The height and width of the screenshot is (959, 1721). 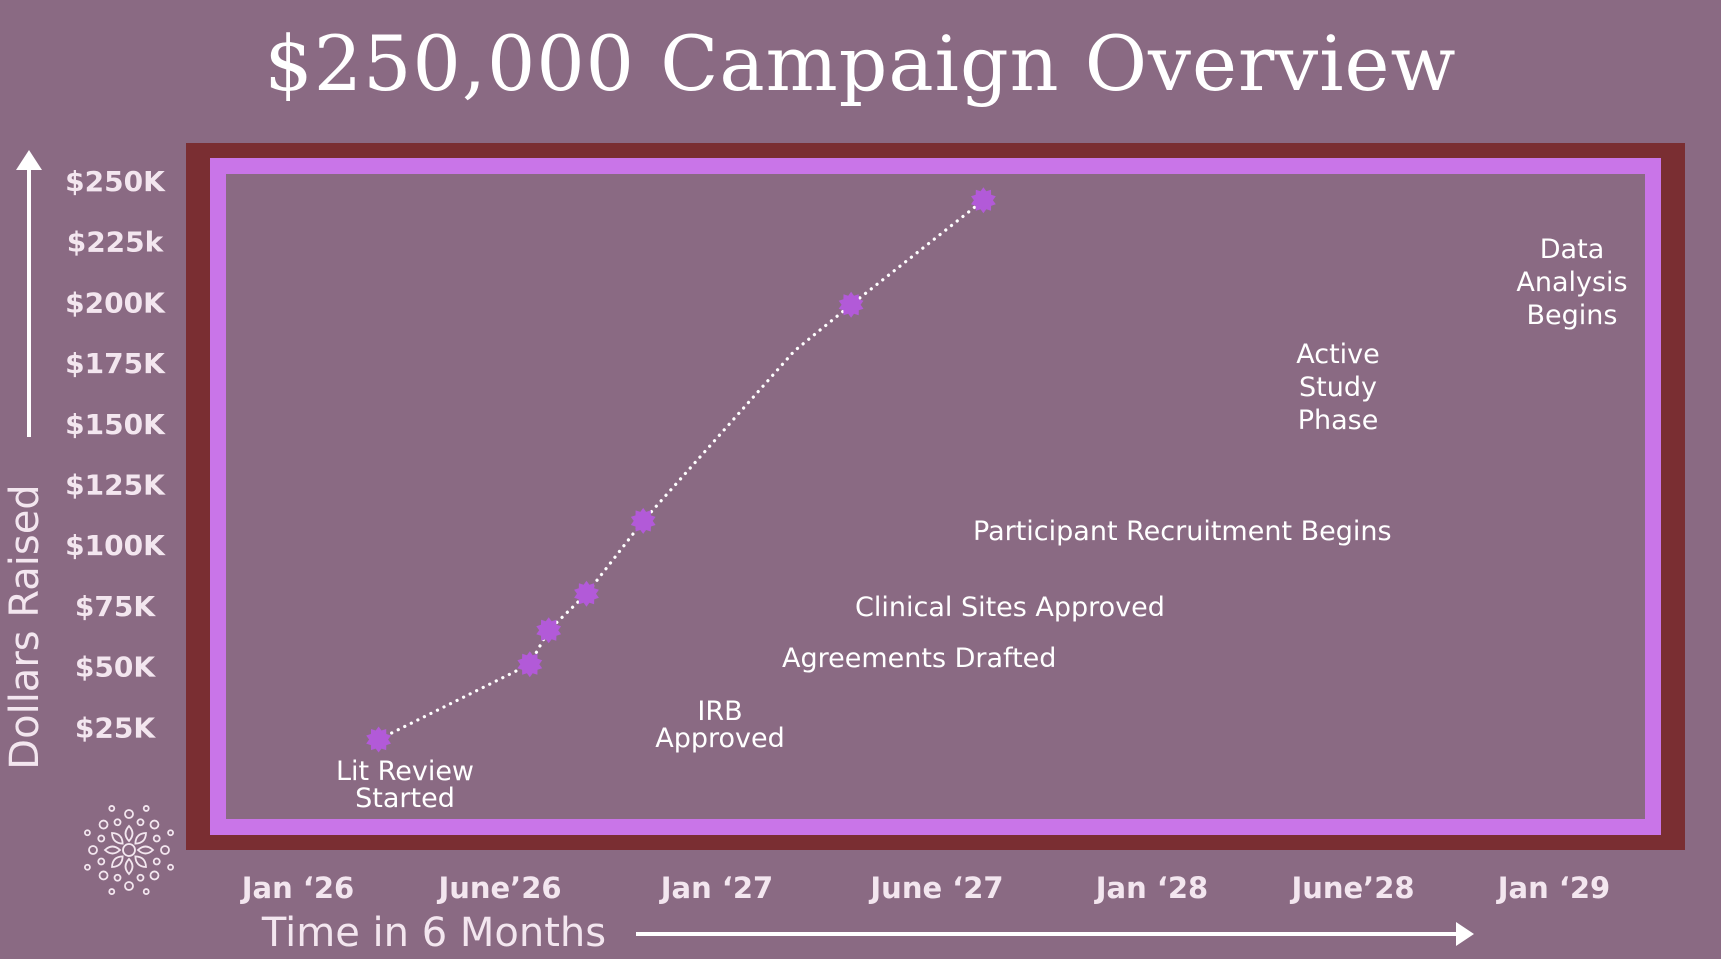 What do you see at coordinates (1151, 888) in the screenshot?
I see `x-tick-label: Jan ‘28` at bounding box center [1151, 888].